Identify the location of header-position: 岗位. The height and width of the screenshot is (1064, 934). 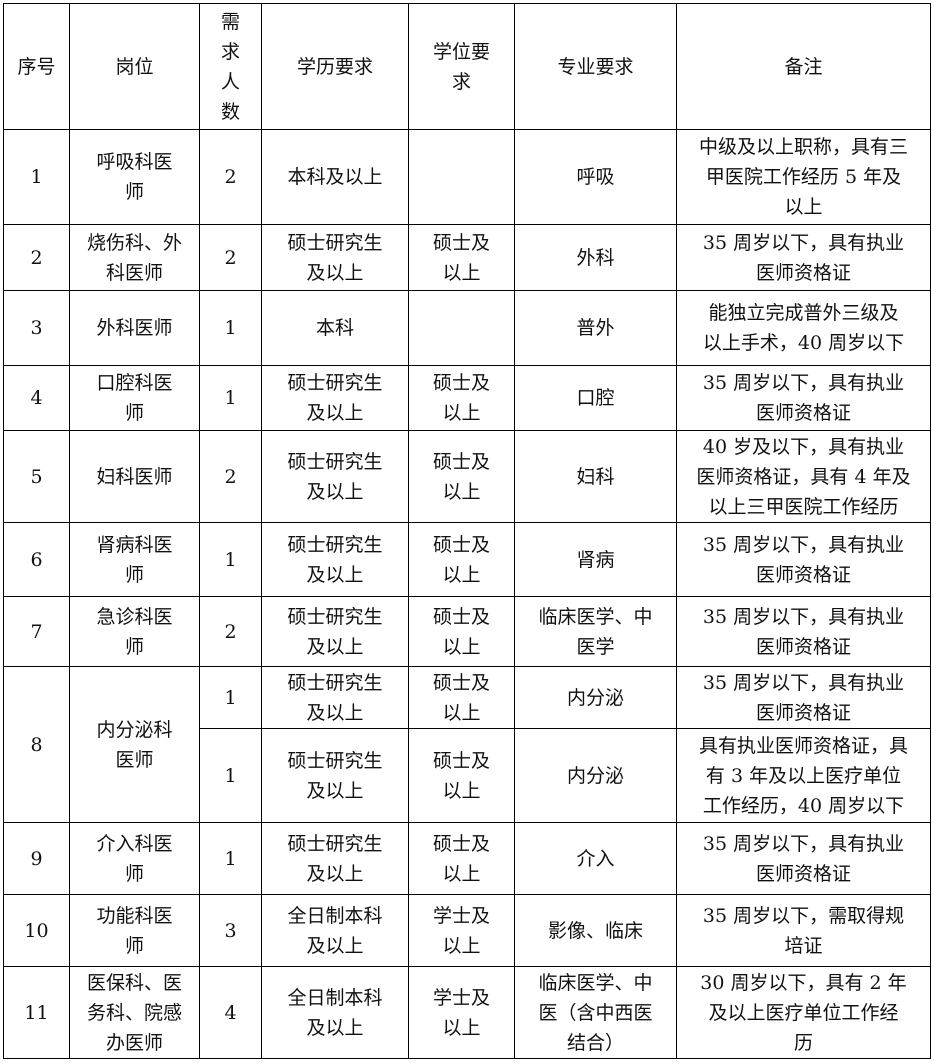
(134, 66).